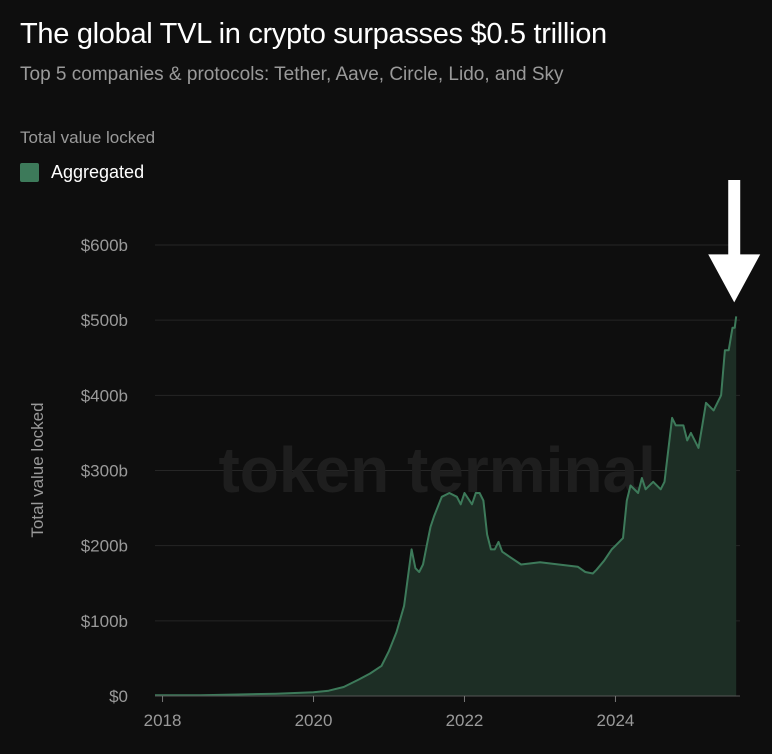 This screenshot has width=772, height=754. Describe the element at coordinates (163, 720) in the screenshot. I see `x-tick-label: 2018` at that location.